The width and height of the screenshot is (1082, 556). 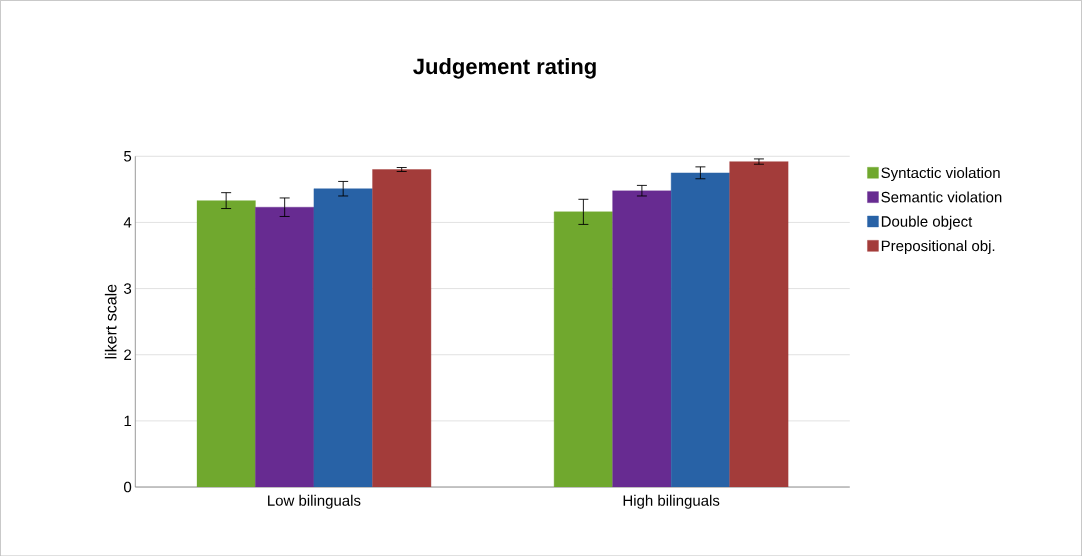 I want to click on y-tick-label: 5, so click(x=128, y=156).